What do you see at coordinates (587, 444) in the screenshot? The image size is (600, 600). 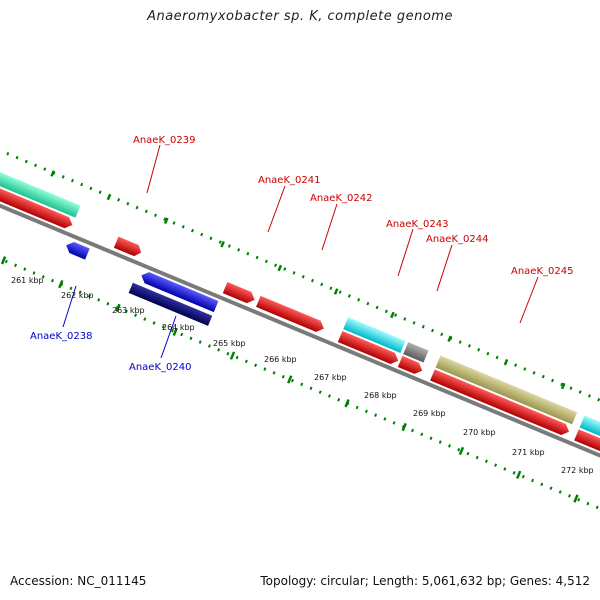 I see `cds-arrow-edge` at bounding box center [587, 444].